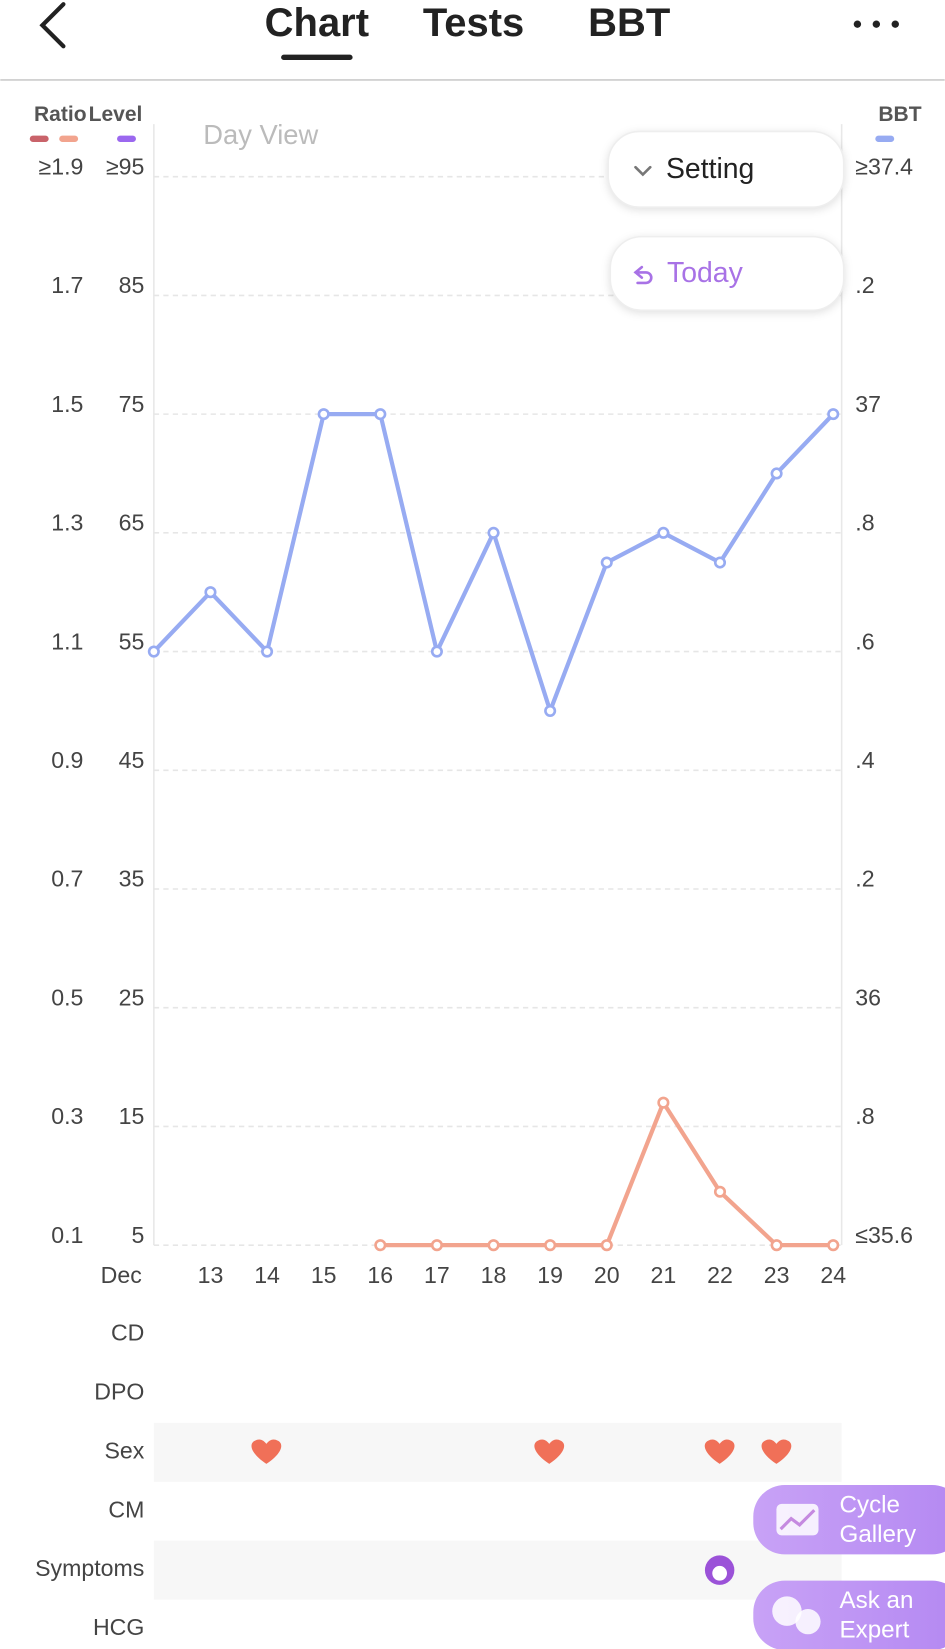 The image size is (945, 1649). Describe the element at coordinates (125, 1450) in the screenshot. I see `row-label: Sex` at that location.